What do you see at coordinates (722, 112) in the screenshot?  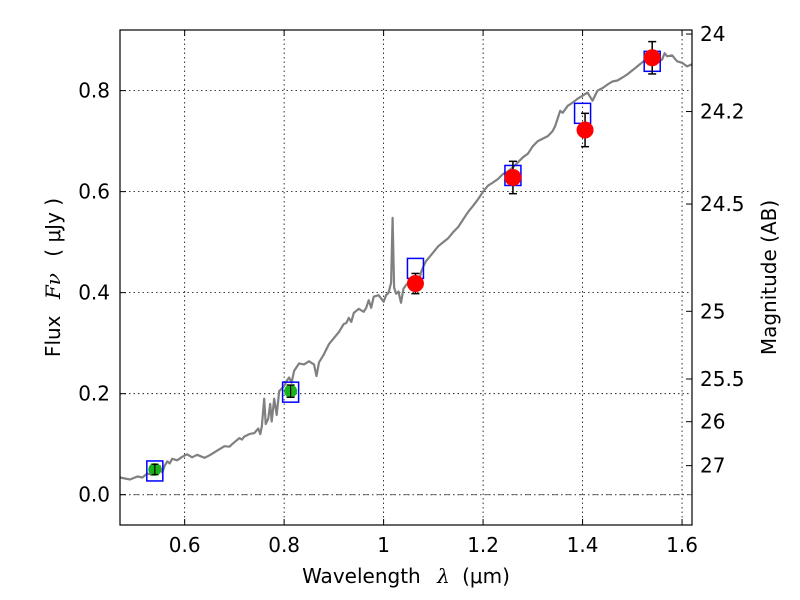 I see `magnitude-tick-label: 24.2` at bounding box center [722, 112].